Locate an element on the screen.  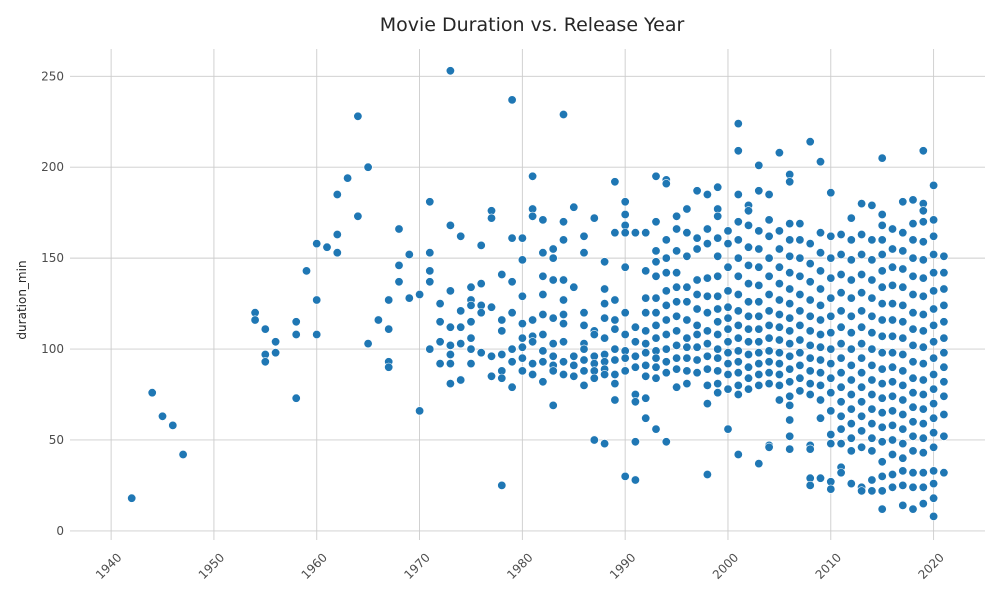
y-tick-label: 250 is located at coordinates (52, 76).